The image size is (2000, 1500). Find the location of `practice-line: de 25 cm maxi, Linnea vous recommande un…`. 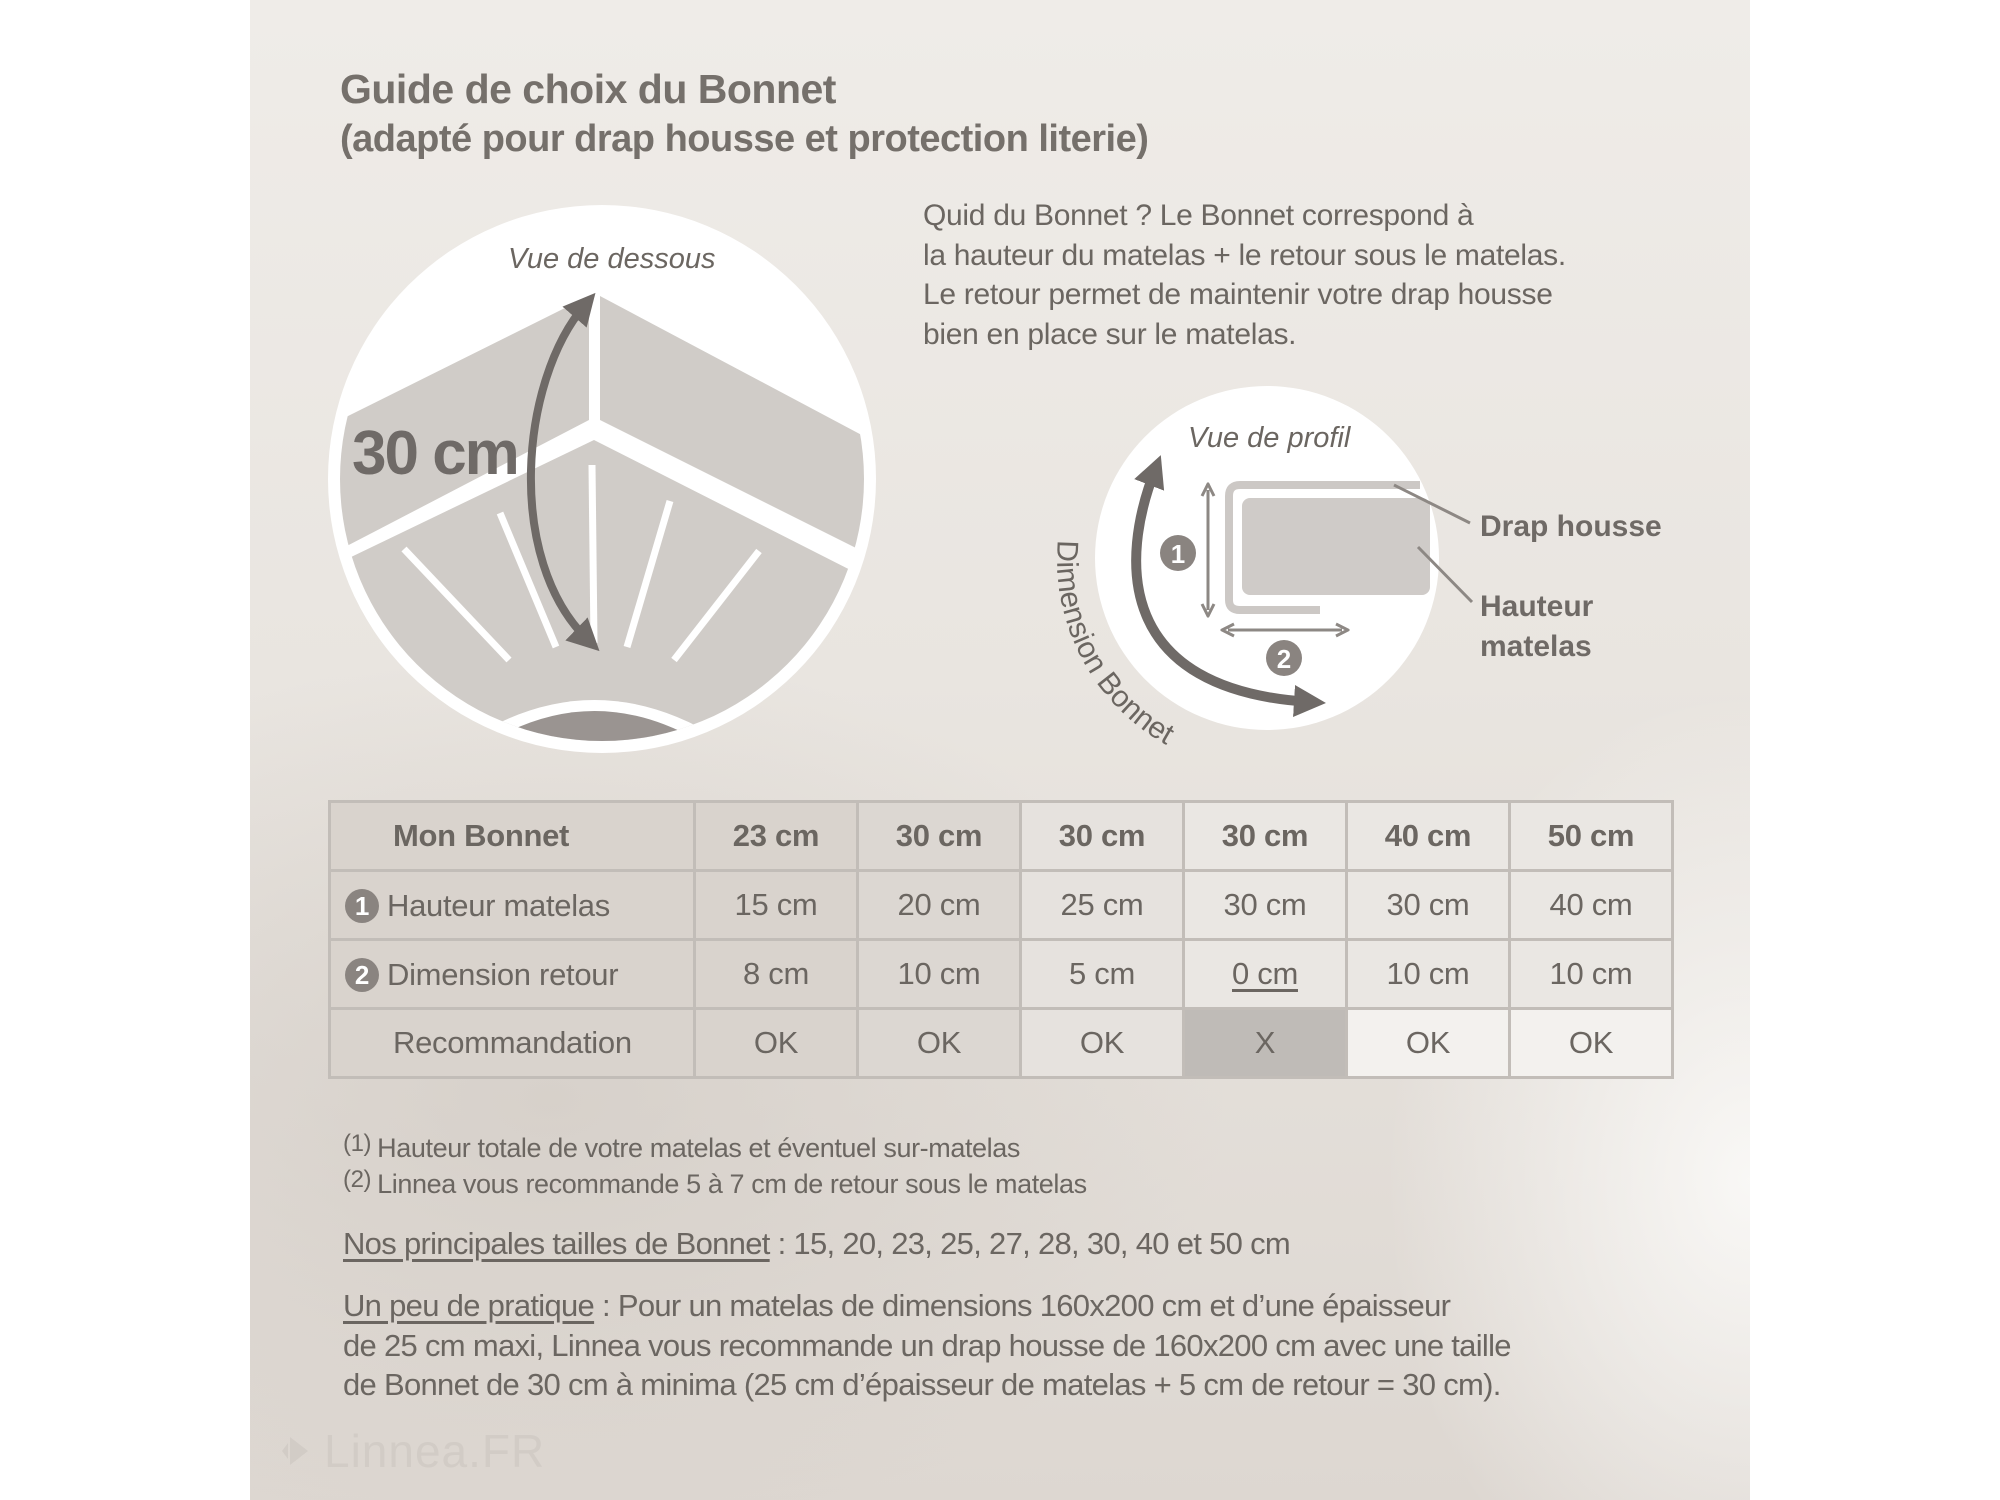

practice-line: de 25 cm maxi, Linnea vous recommande un… is located at coordinates (927, 1345).